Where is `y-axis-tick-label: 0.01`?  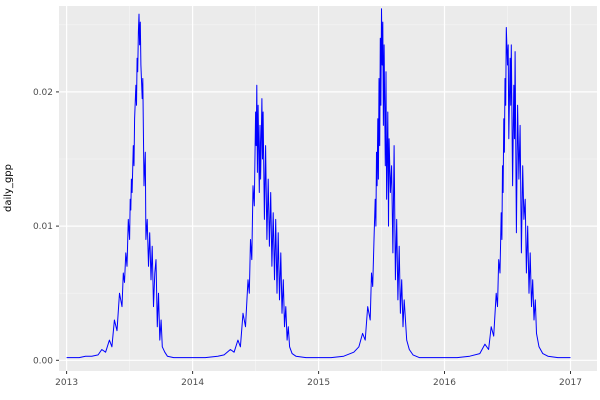 y-axis-tick-label: 0.01 is located at coordinates (43, 227).